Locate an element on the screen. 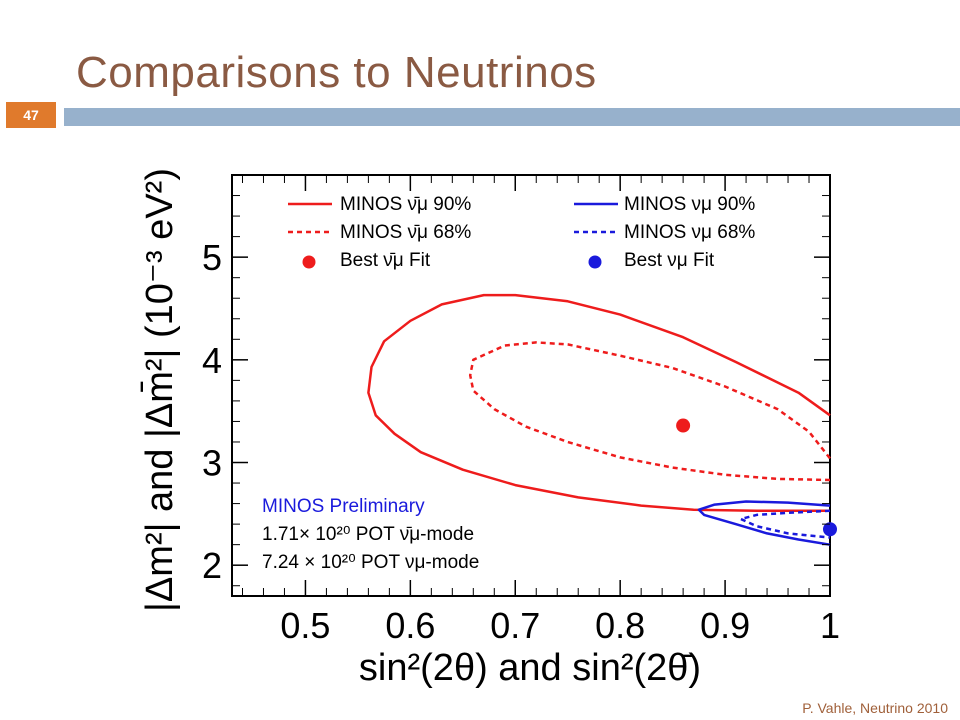  legend-entry-antinu-best: Best ν̄μ Fit is located at coordinates (385, 260).